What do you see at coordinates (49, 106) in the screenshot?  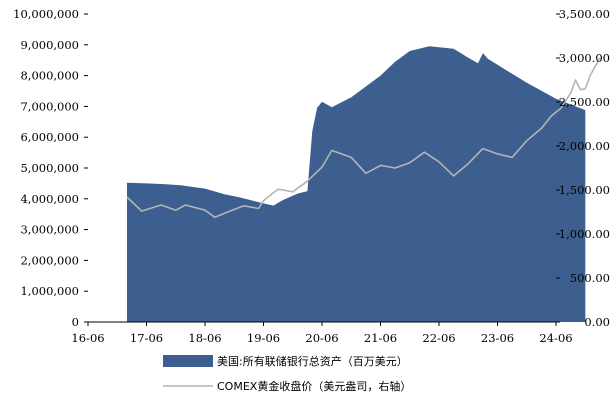 I see `left-y-tick-label: 7,000,000` at bounding box center [49, 106].